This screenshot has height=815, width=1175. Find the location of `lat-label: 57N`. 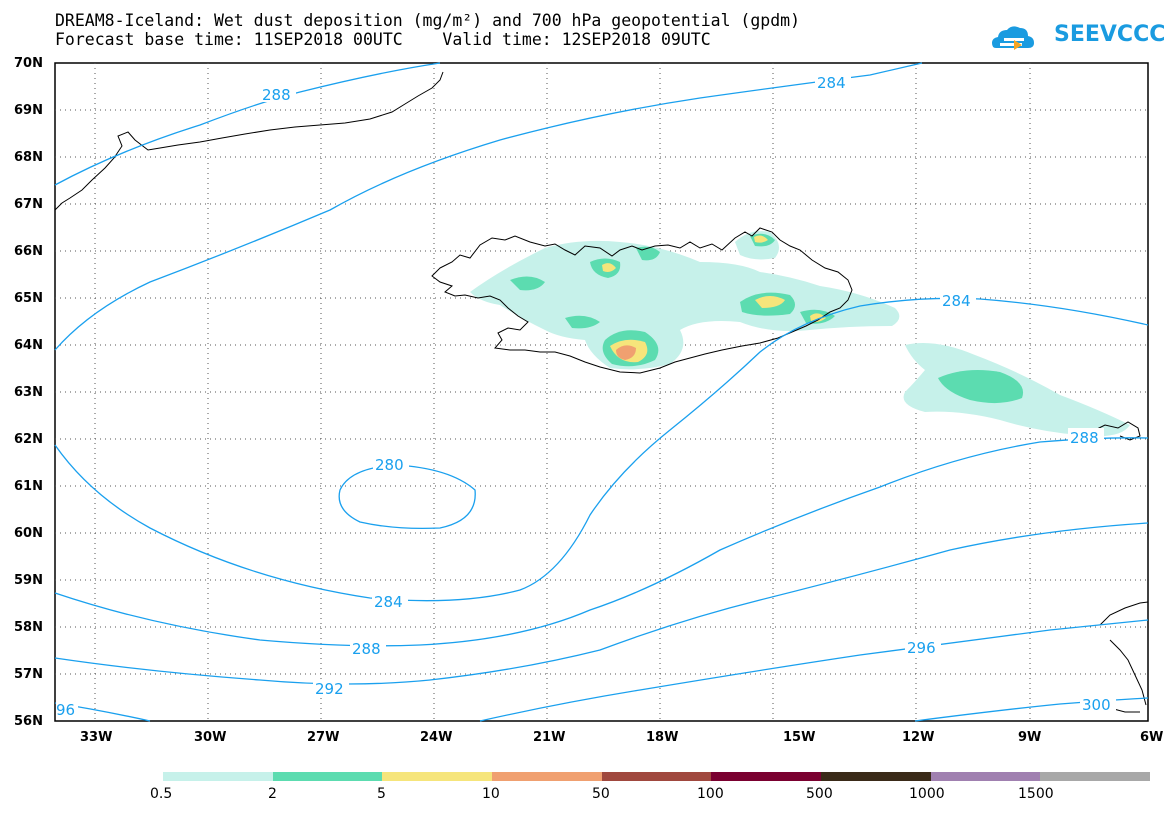

lat-label: 57N is located at coordinates (28, 674).